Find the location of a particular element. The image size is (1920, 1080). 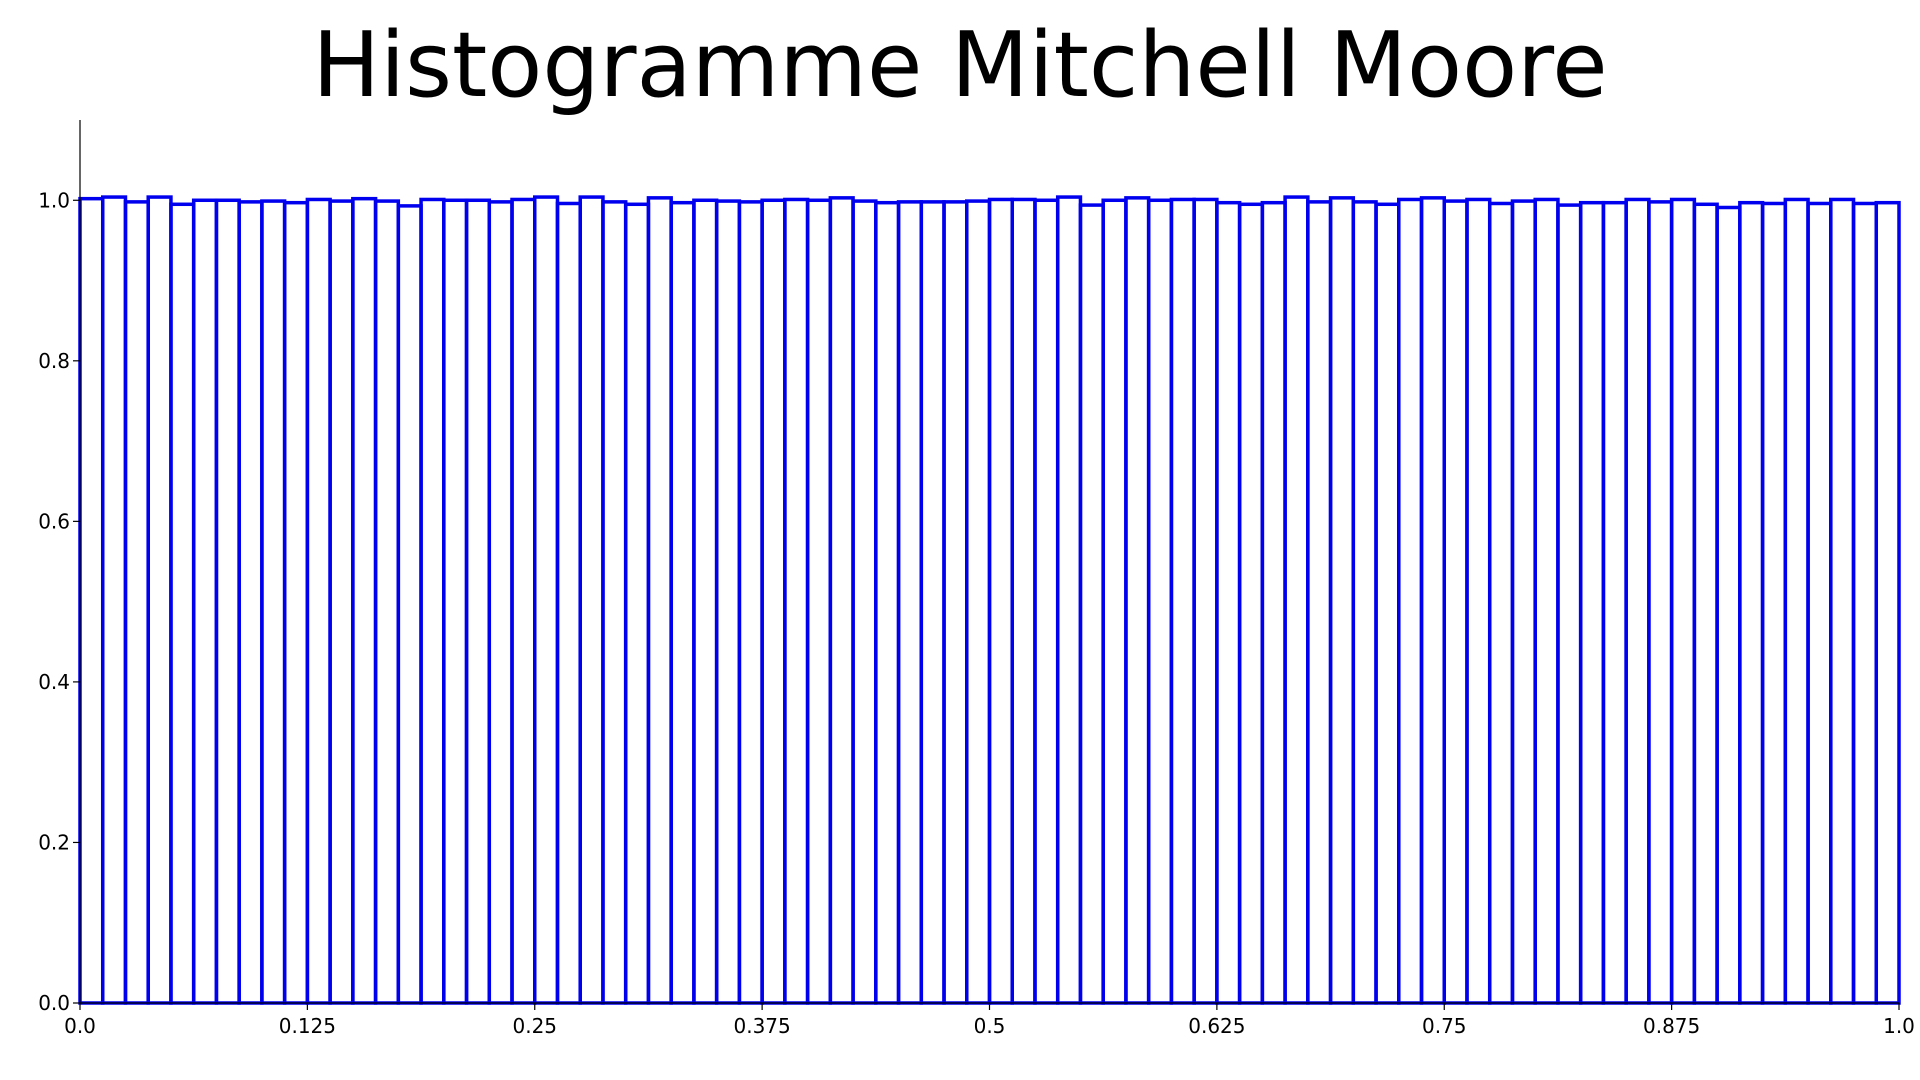

chart-title: Histogramme Mitchell Moore is located at coordinates (959, 65).